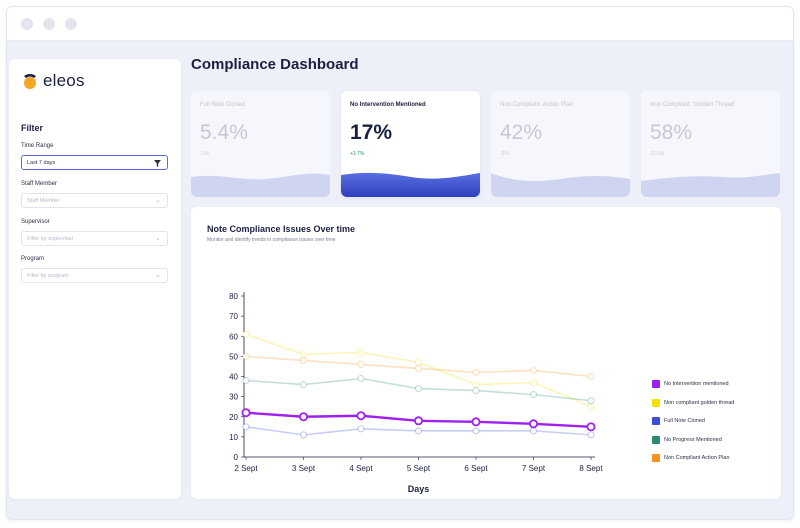 This screenshot has width=800, height=528. Describe the element at coordinates (236, 457) in the screenshot. I see `y-tick-label: 0` at that location.